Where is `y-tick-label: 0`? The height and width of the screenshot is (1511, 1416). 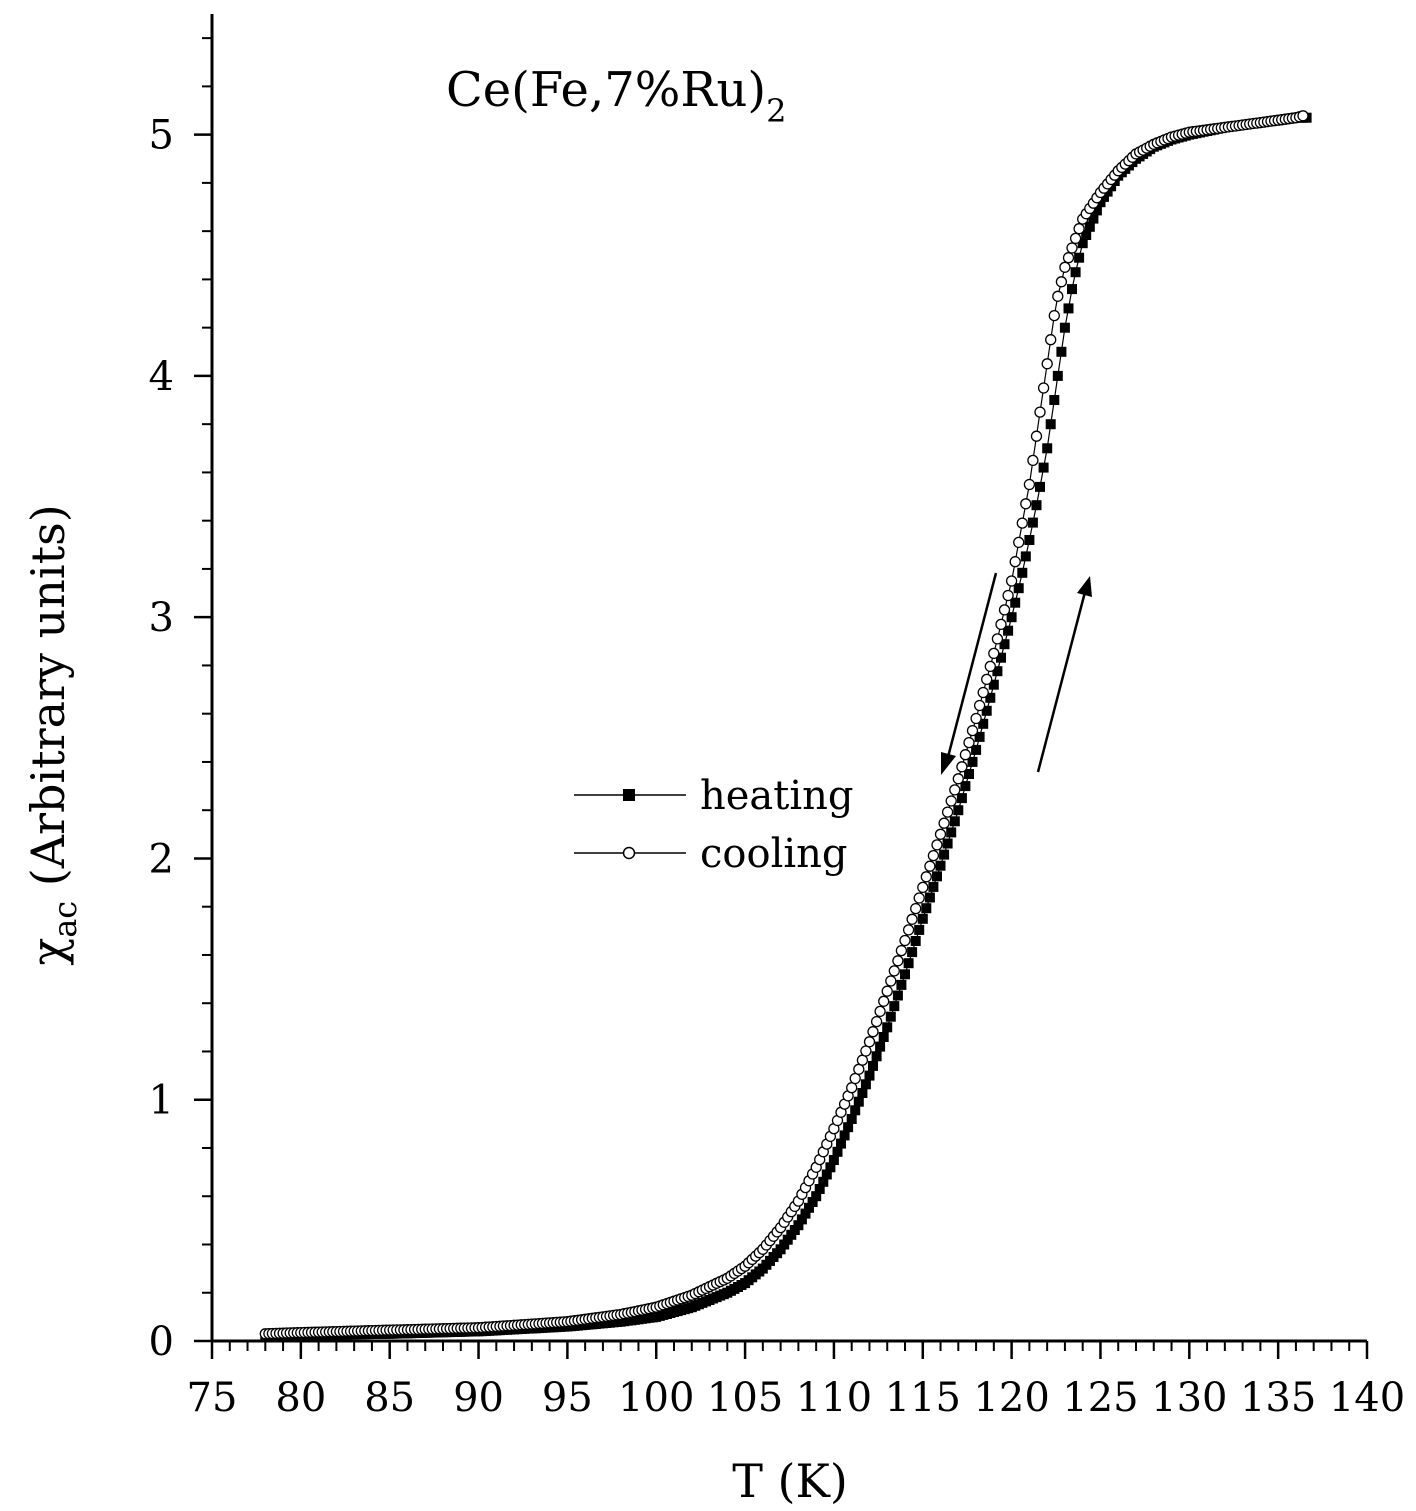 y-tick-label: 0 is located at coordinates (161, 1342).